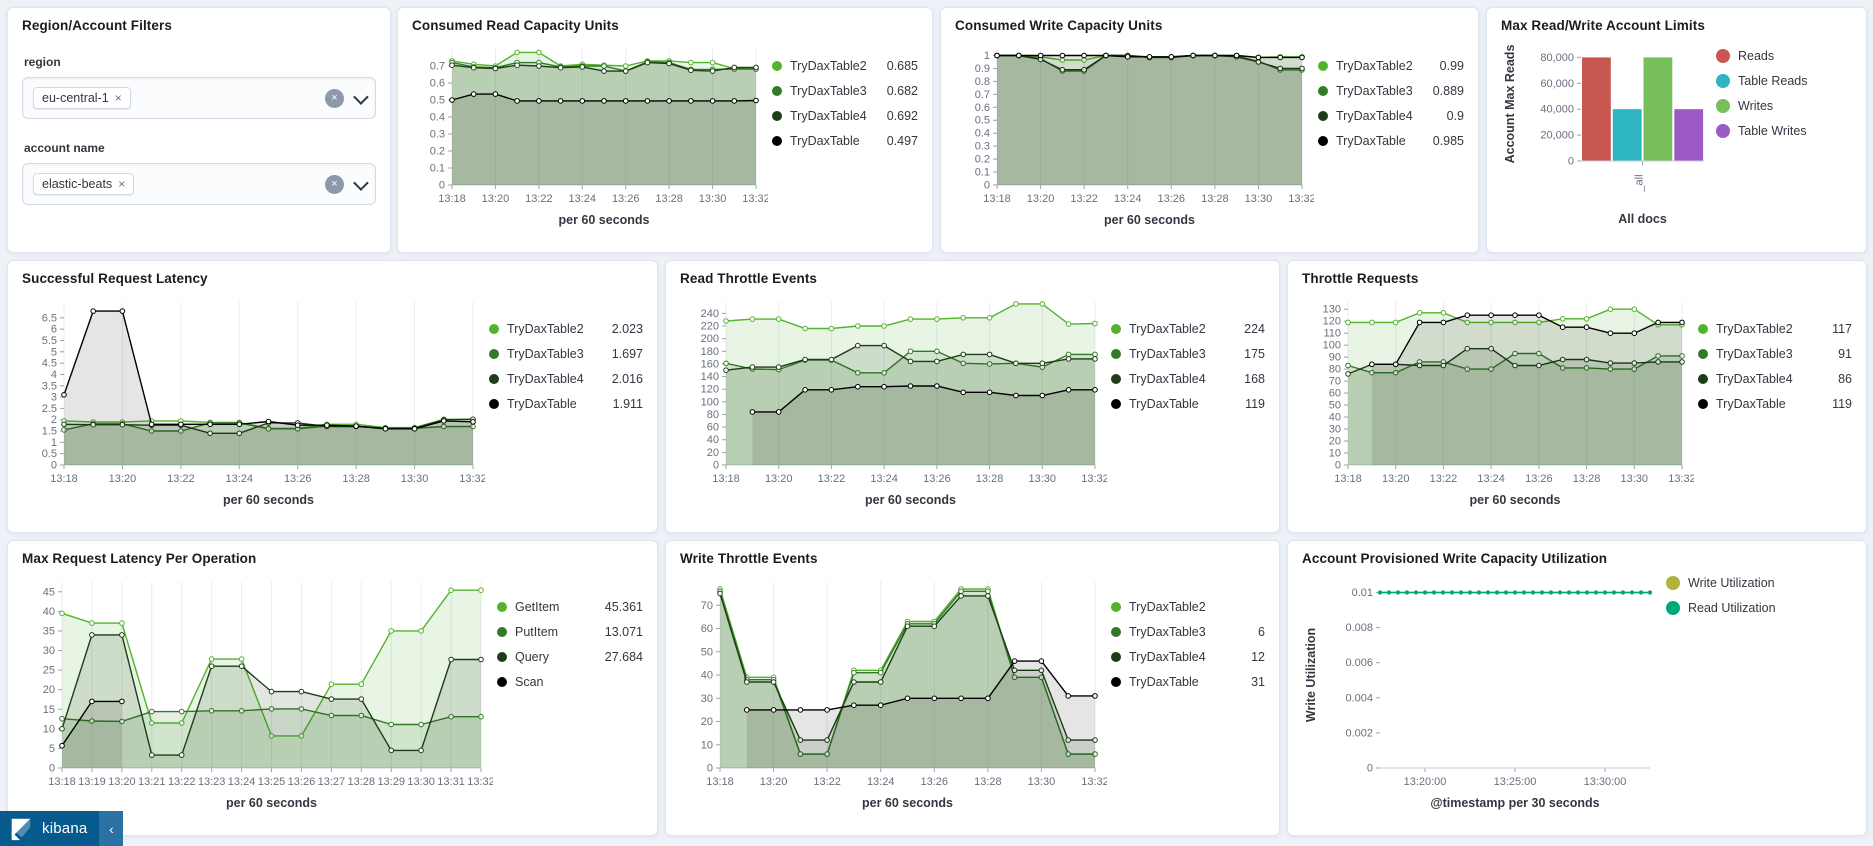 The width and height of the screenshot is (1873, 846). I want to click on svg-text: 5, so click(54, 352).